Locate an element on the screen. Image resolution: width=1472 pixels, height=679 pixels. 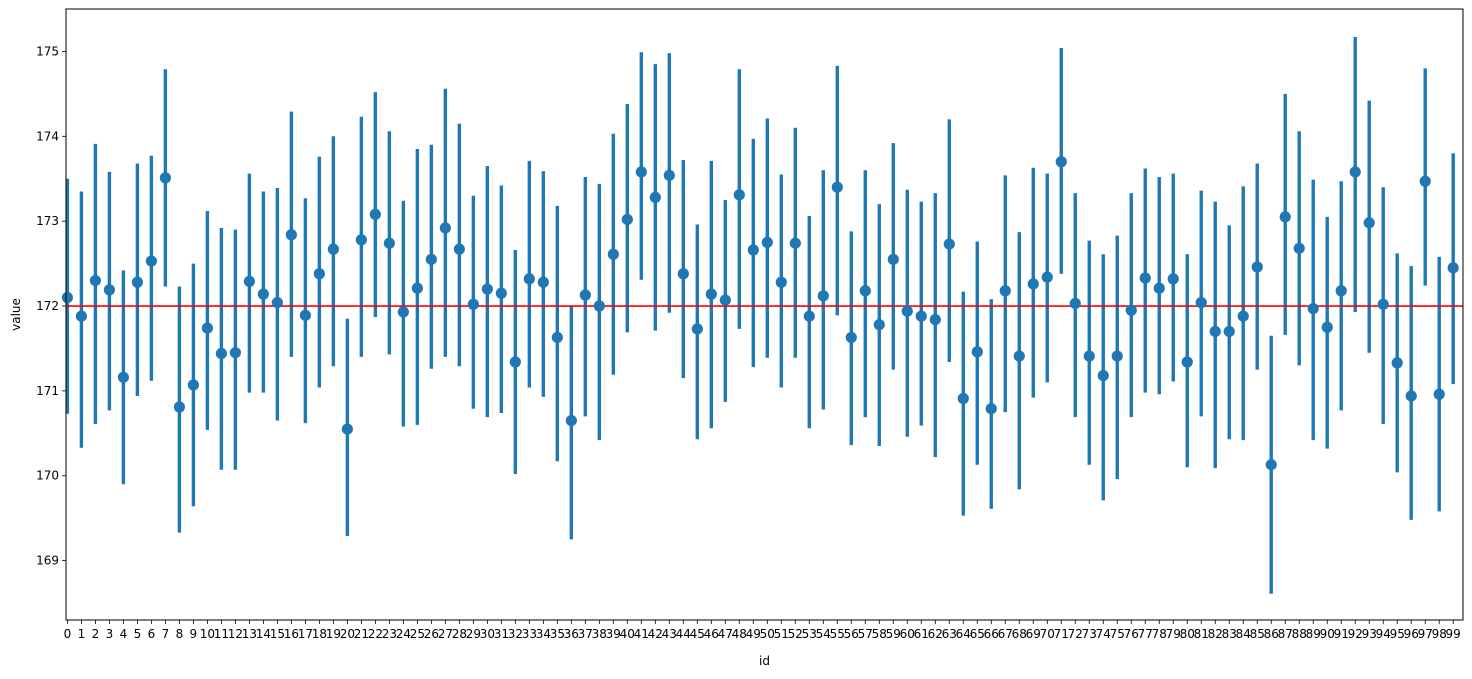
x-tick-label: 64 is located at coordinates (963, 634).